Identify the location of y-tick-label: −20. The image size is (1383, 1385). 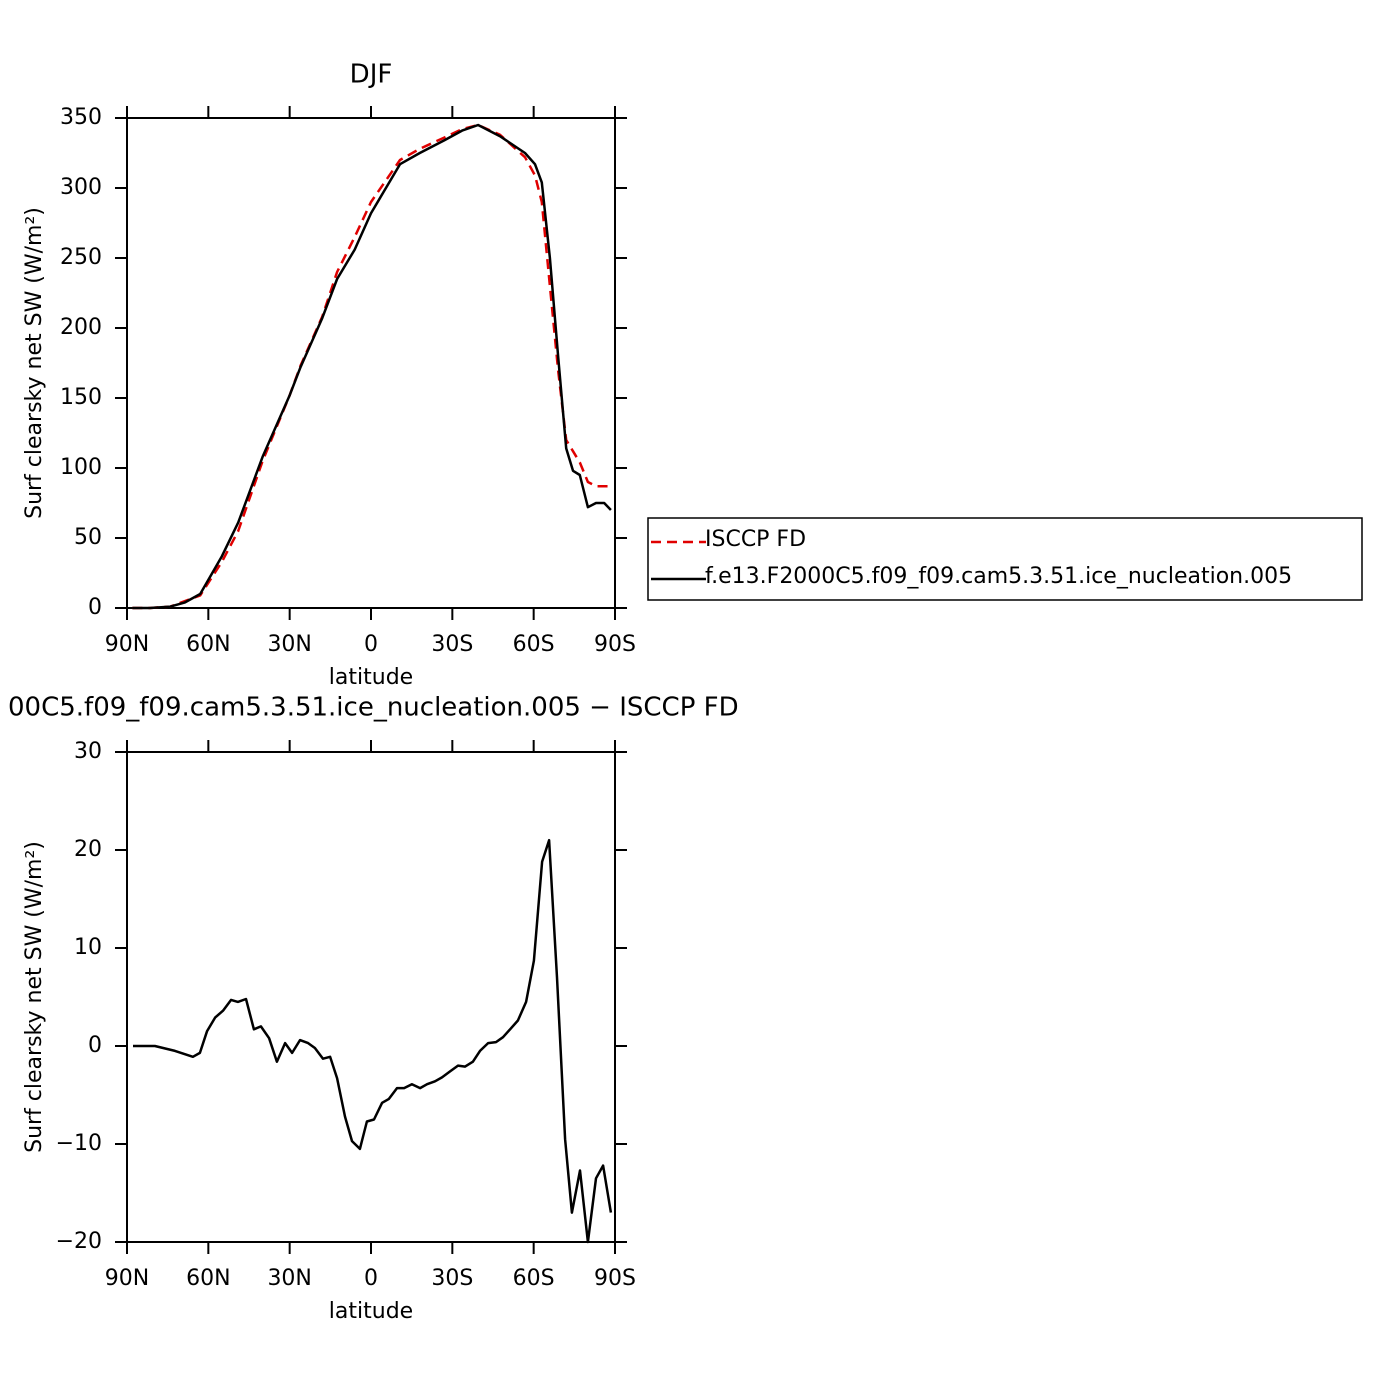
(79, 1241).